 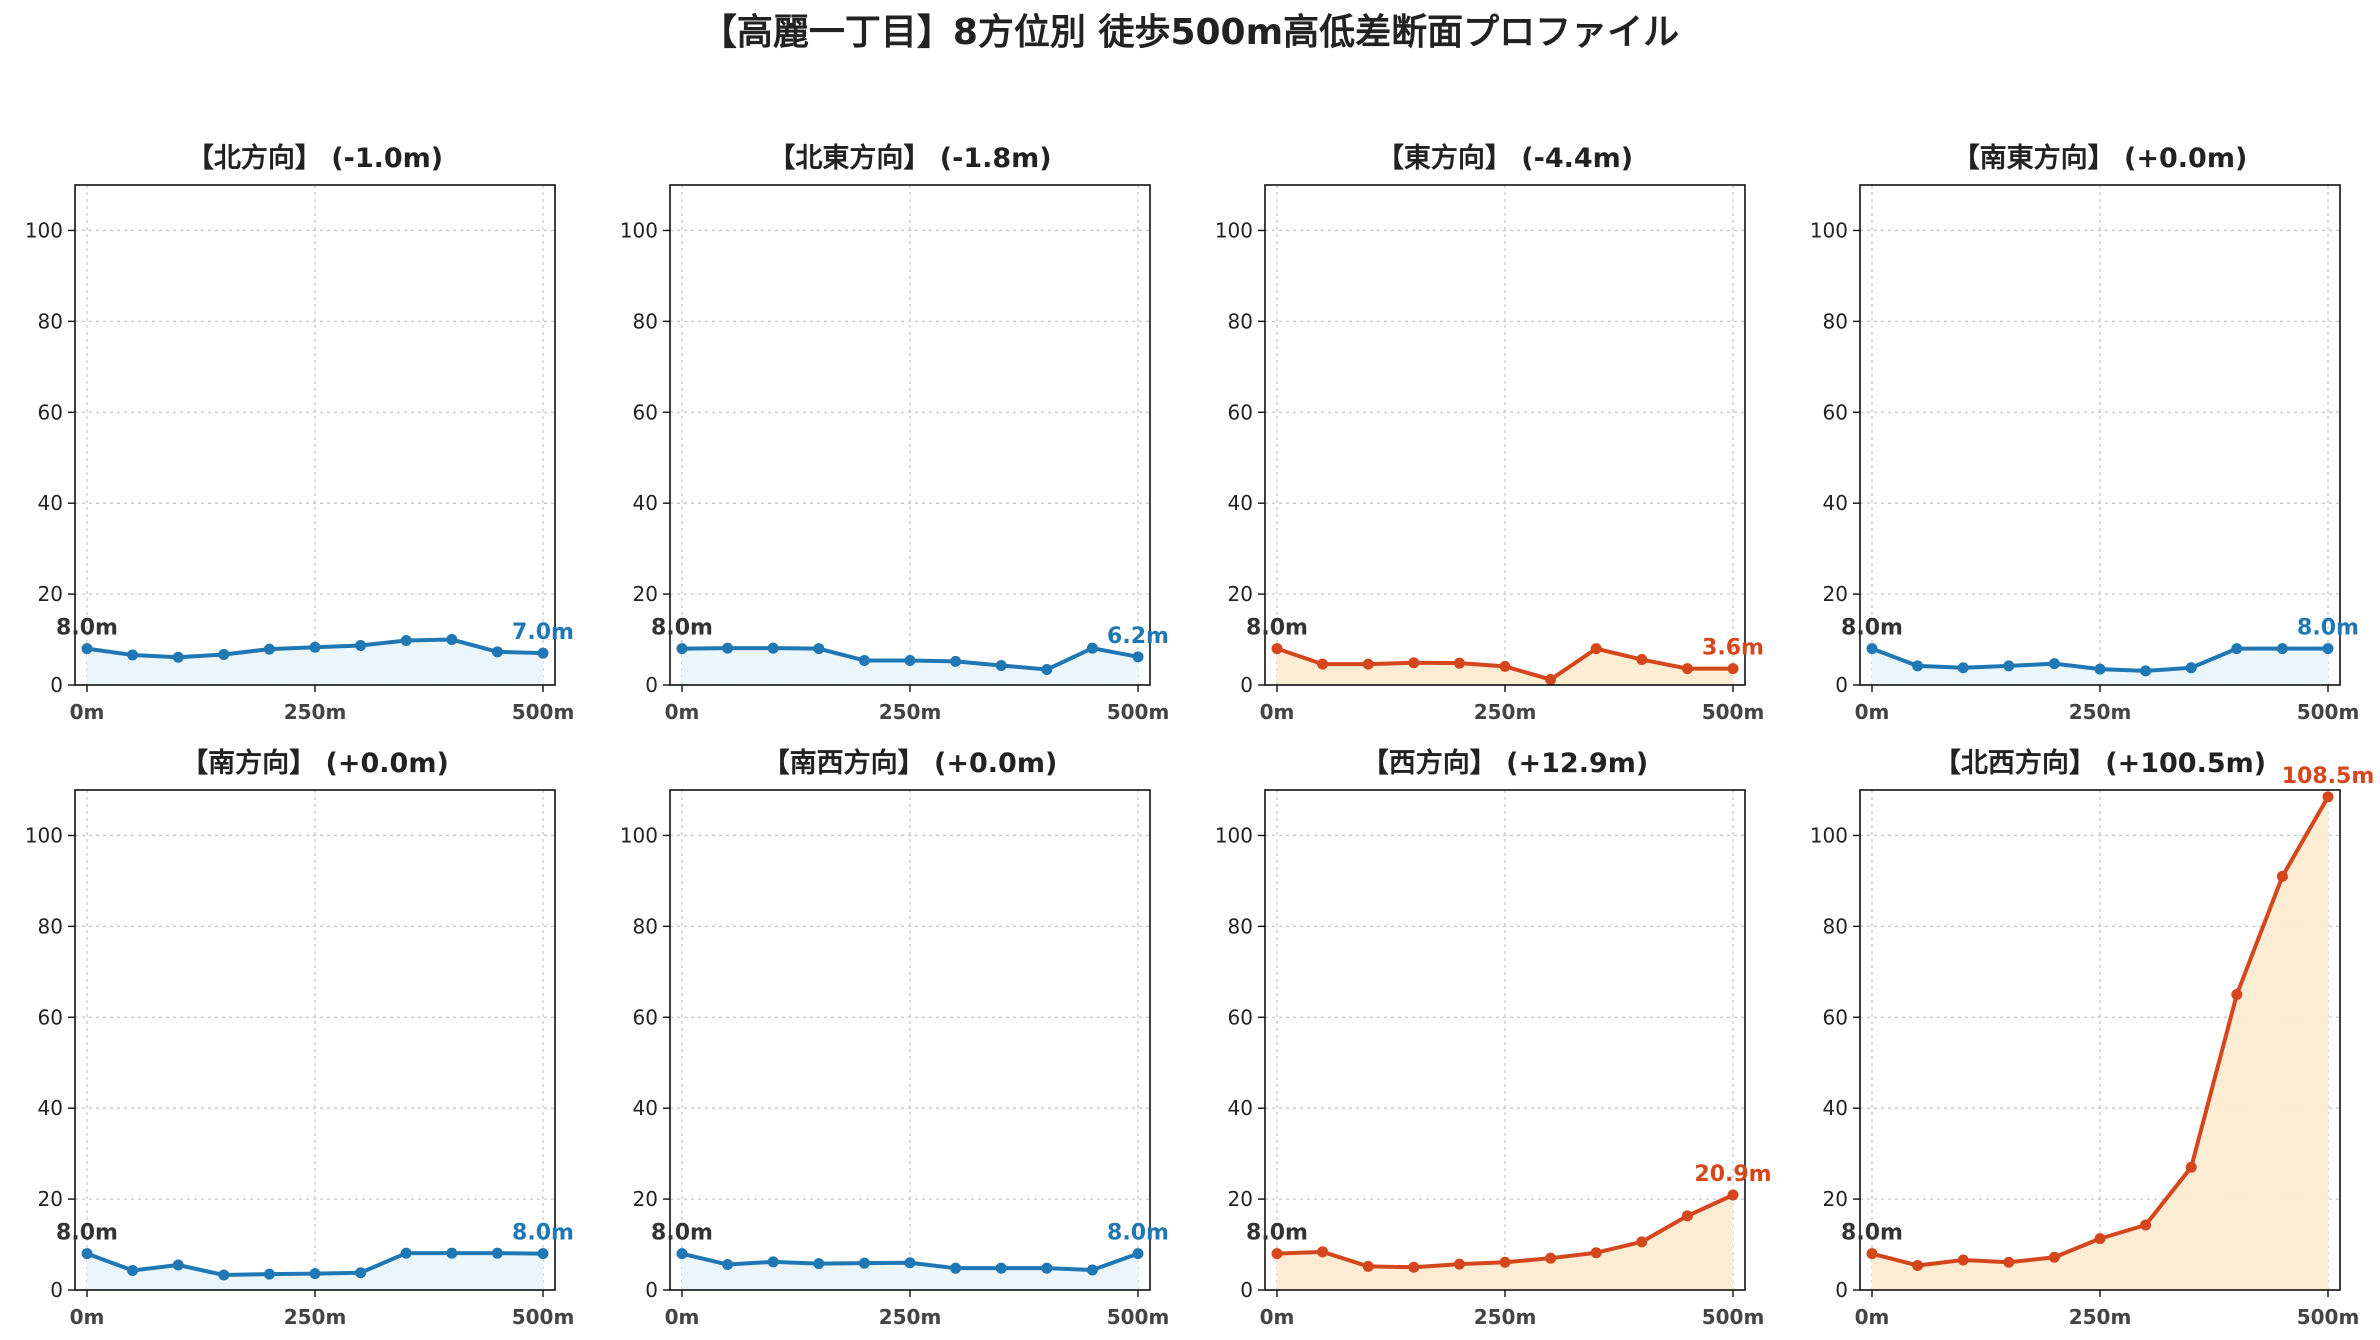 I want to click on panel-7-area, so click(x=2100, y=1043).